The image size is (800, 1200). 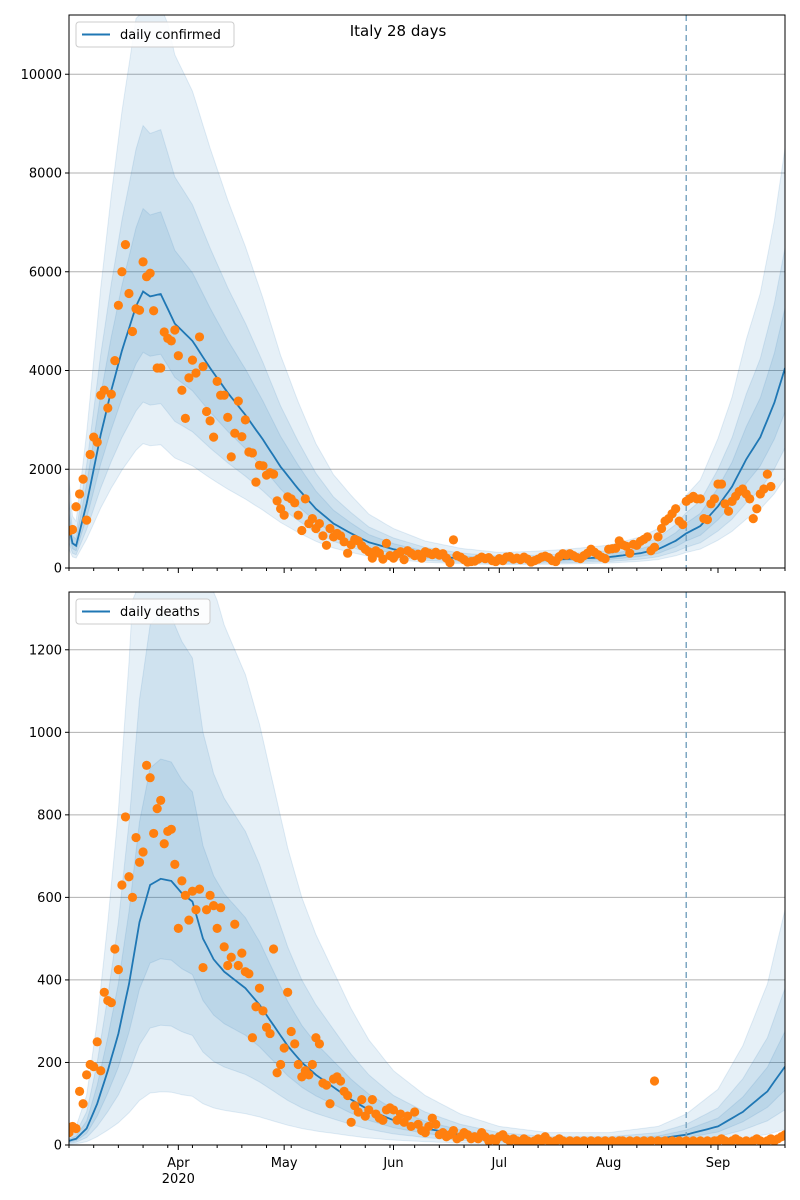 What do you see at coordinates (155, 34) in the screenshot?
I see `legend-box` at bounding box center [155, 34].